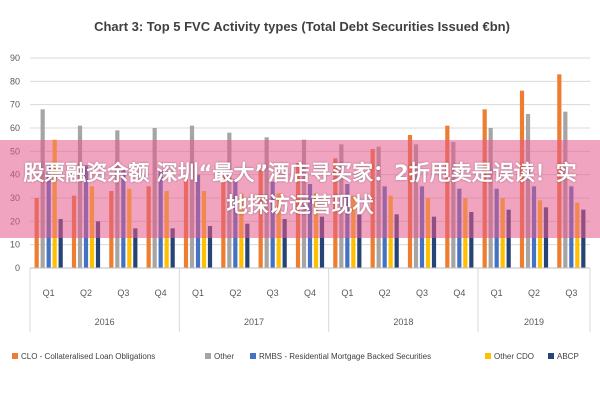  What do you see at coordinates (514, 356) in the screenshot?
I see `legend-label: Other CDO` at bounding box center [514, 356].